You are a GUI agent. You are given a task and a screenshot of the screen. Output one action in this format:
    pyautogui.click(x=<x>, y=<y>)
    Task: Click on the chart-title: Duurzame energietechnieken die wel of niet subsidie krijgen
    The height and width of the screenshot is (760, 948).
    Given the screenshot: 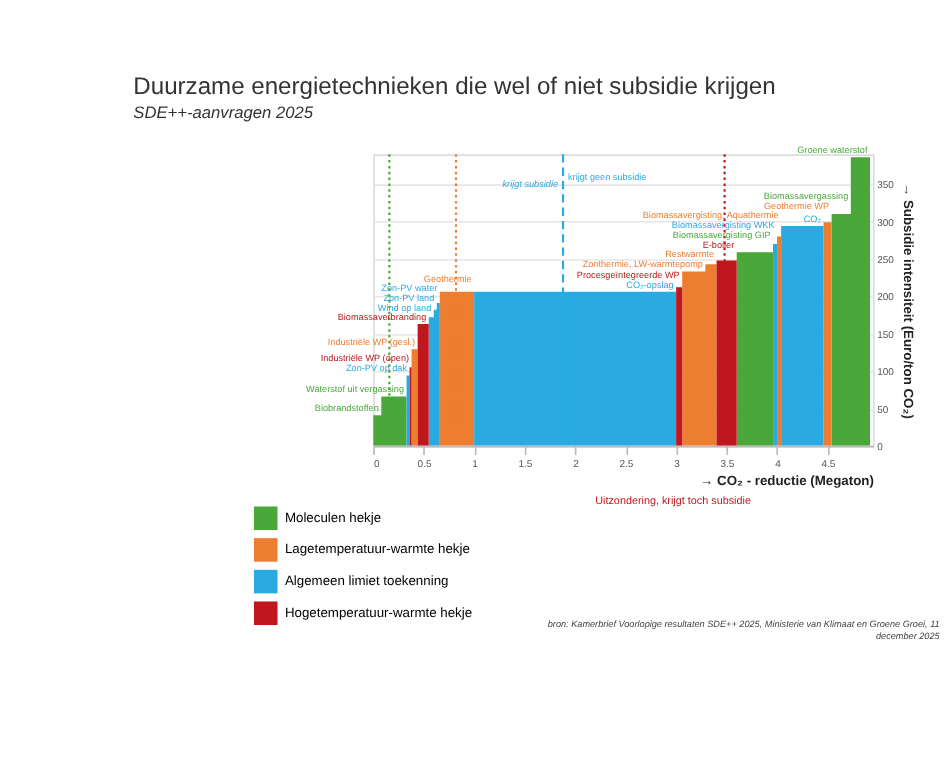 What is the action you would take?
    pyautogui.click(x=454, y=85)
    